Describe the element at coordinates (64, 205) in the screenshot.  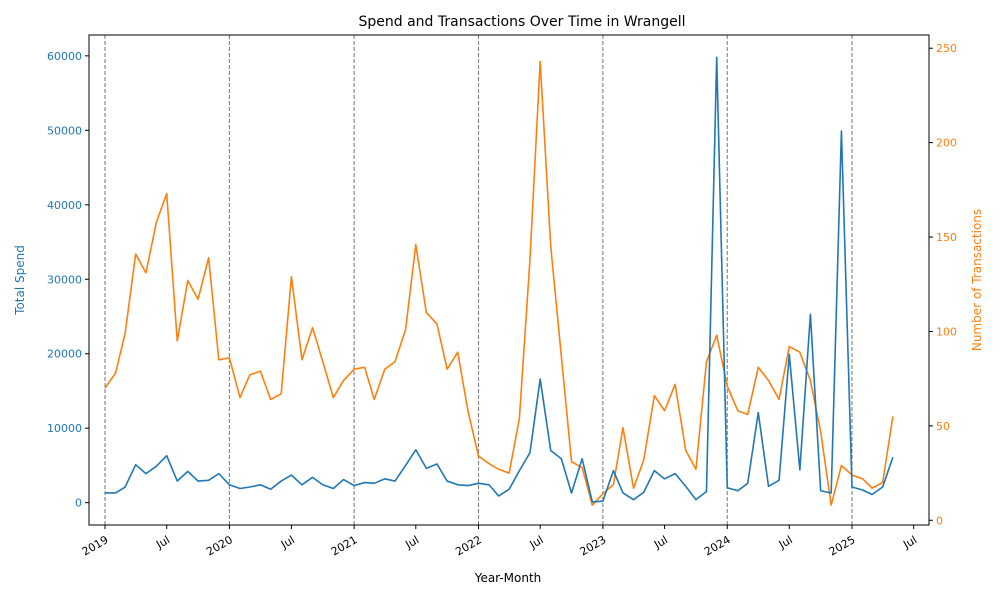
I see `y-left-tick-label: 40000` at that location.